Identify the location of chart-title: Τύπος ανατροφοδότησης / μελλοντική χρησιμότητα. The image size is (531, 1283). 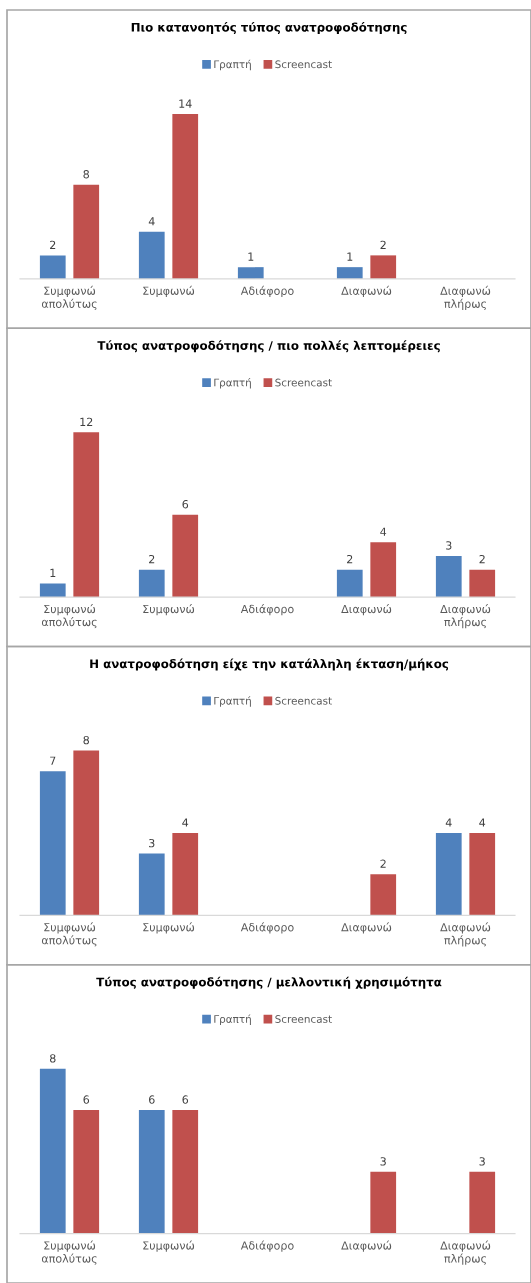
(269, 982).